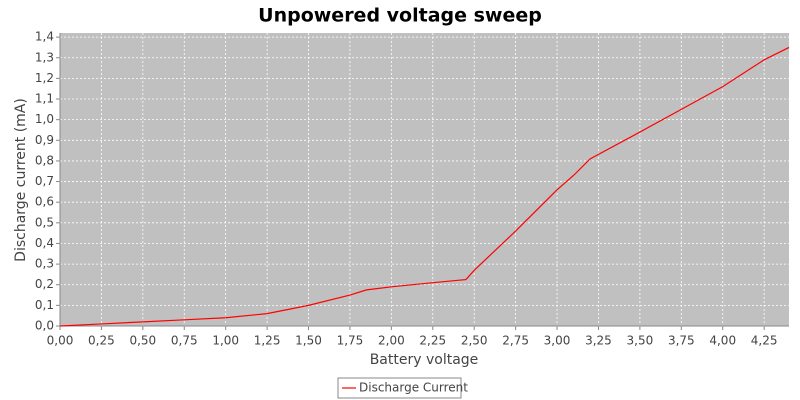 This screenshot has width=800, height=400. What do you see at coordinates (44, 181) in the screenshot?
I see `y-tick-label: 0,7` at bounding box center [44, 181].